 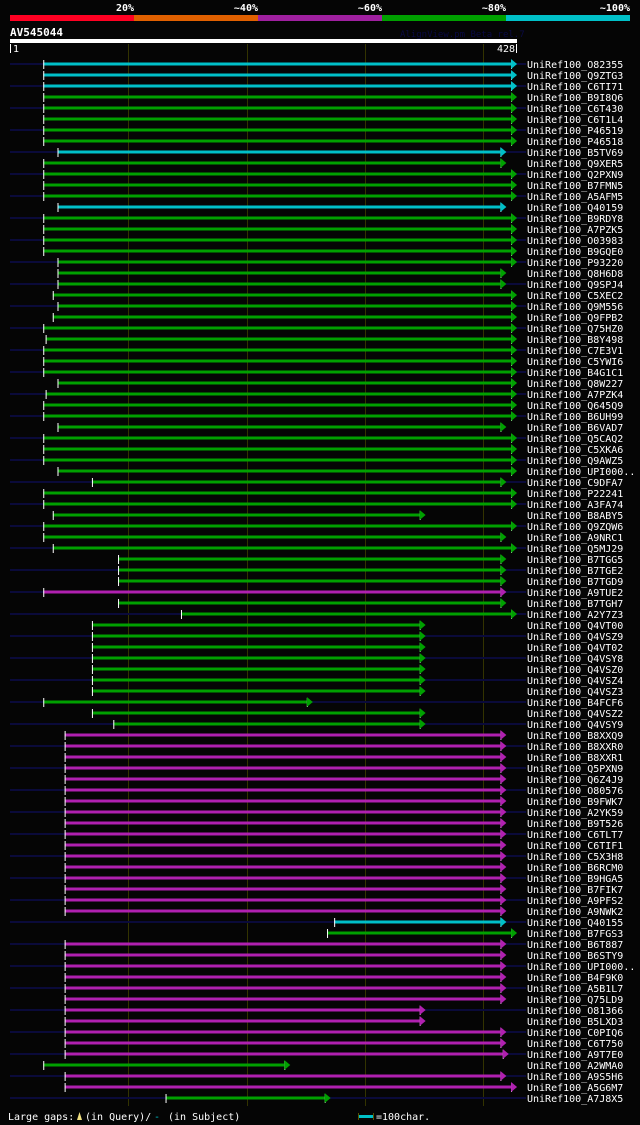 What do you see at coordinates (575, 934) in the screenshot?
I see `hit-label: UniRef100_B7FGS3` at bounding box center [575, 934].